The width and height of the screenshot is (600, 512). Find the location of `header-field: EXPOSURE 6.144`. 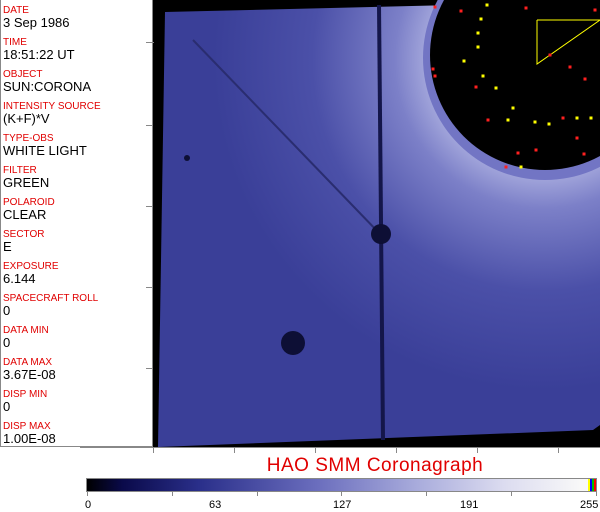

header-field: EXPOSURE 6.144 is located at coordinates (31, 273).